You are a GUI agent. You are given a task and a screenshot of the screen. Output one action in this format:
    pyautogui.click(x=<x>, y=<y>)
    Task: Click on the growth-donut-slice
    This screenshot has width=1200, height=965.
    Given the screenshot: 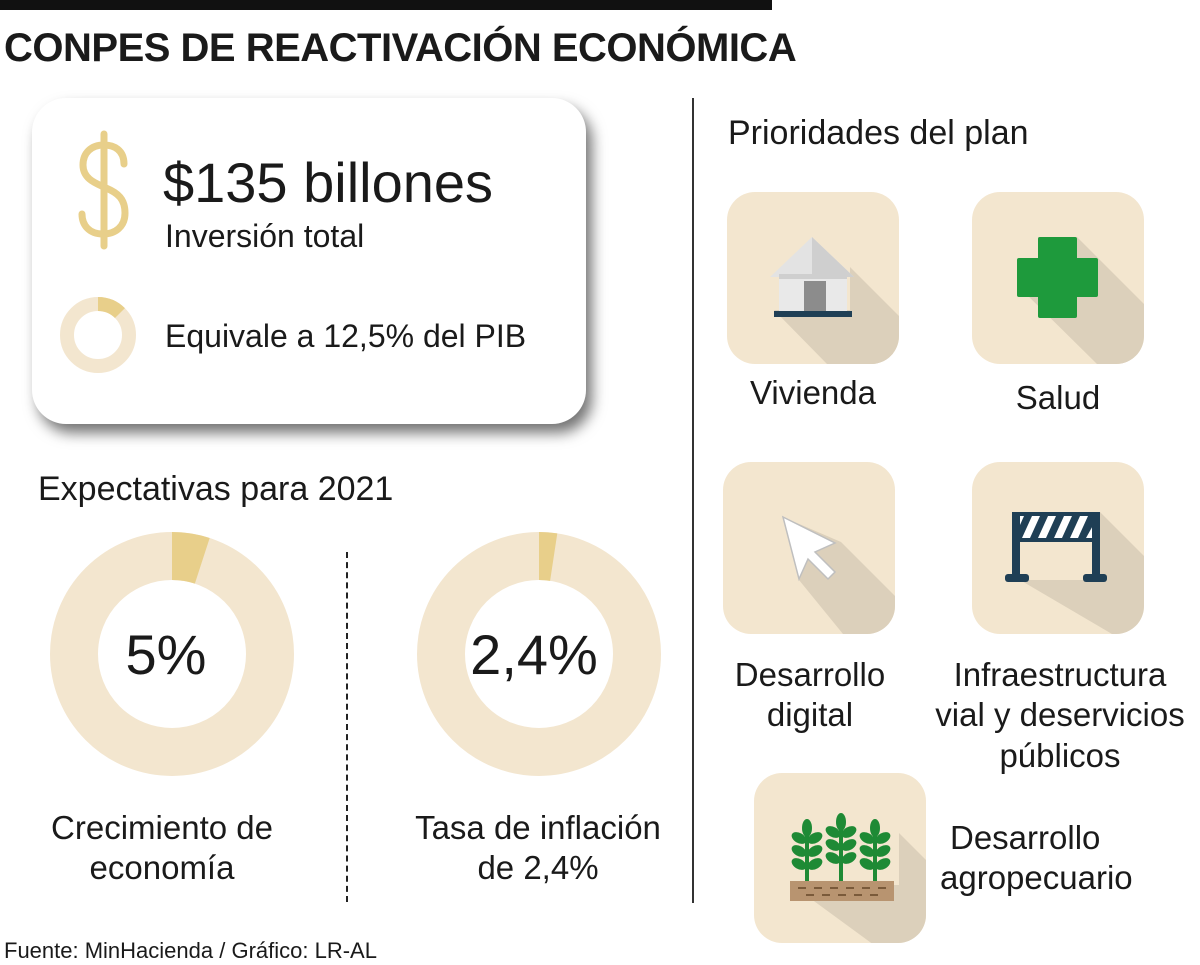 What is the action you would take?
    pyautogui.click(x=172, y=654)
    